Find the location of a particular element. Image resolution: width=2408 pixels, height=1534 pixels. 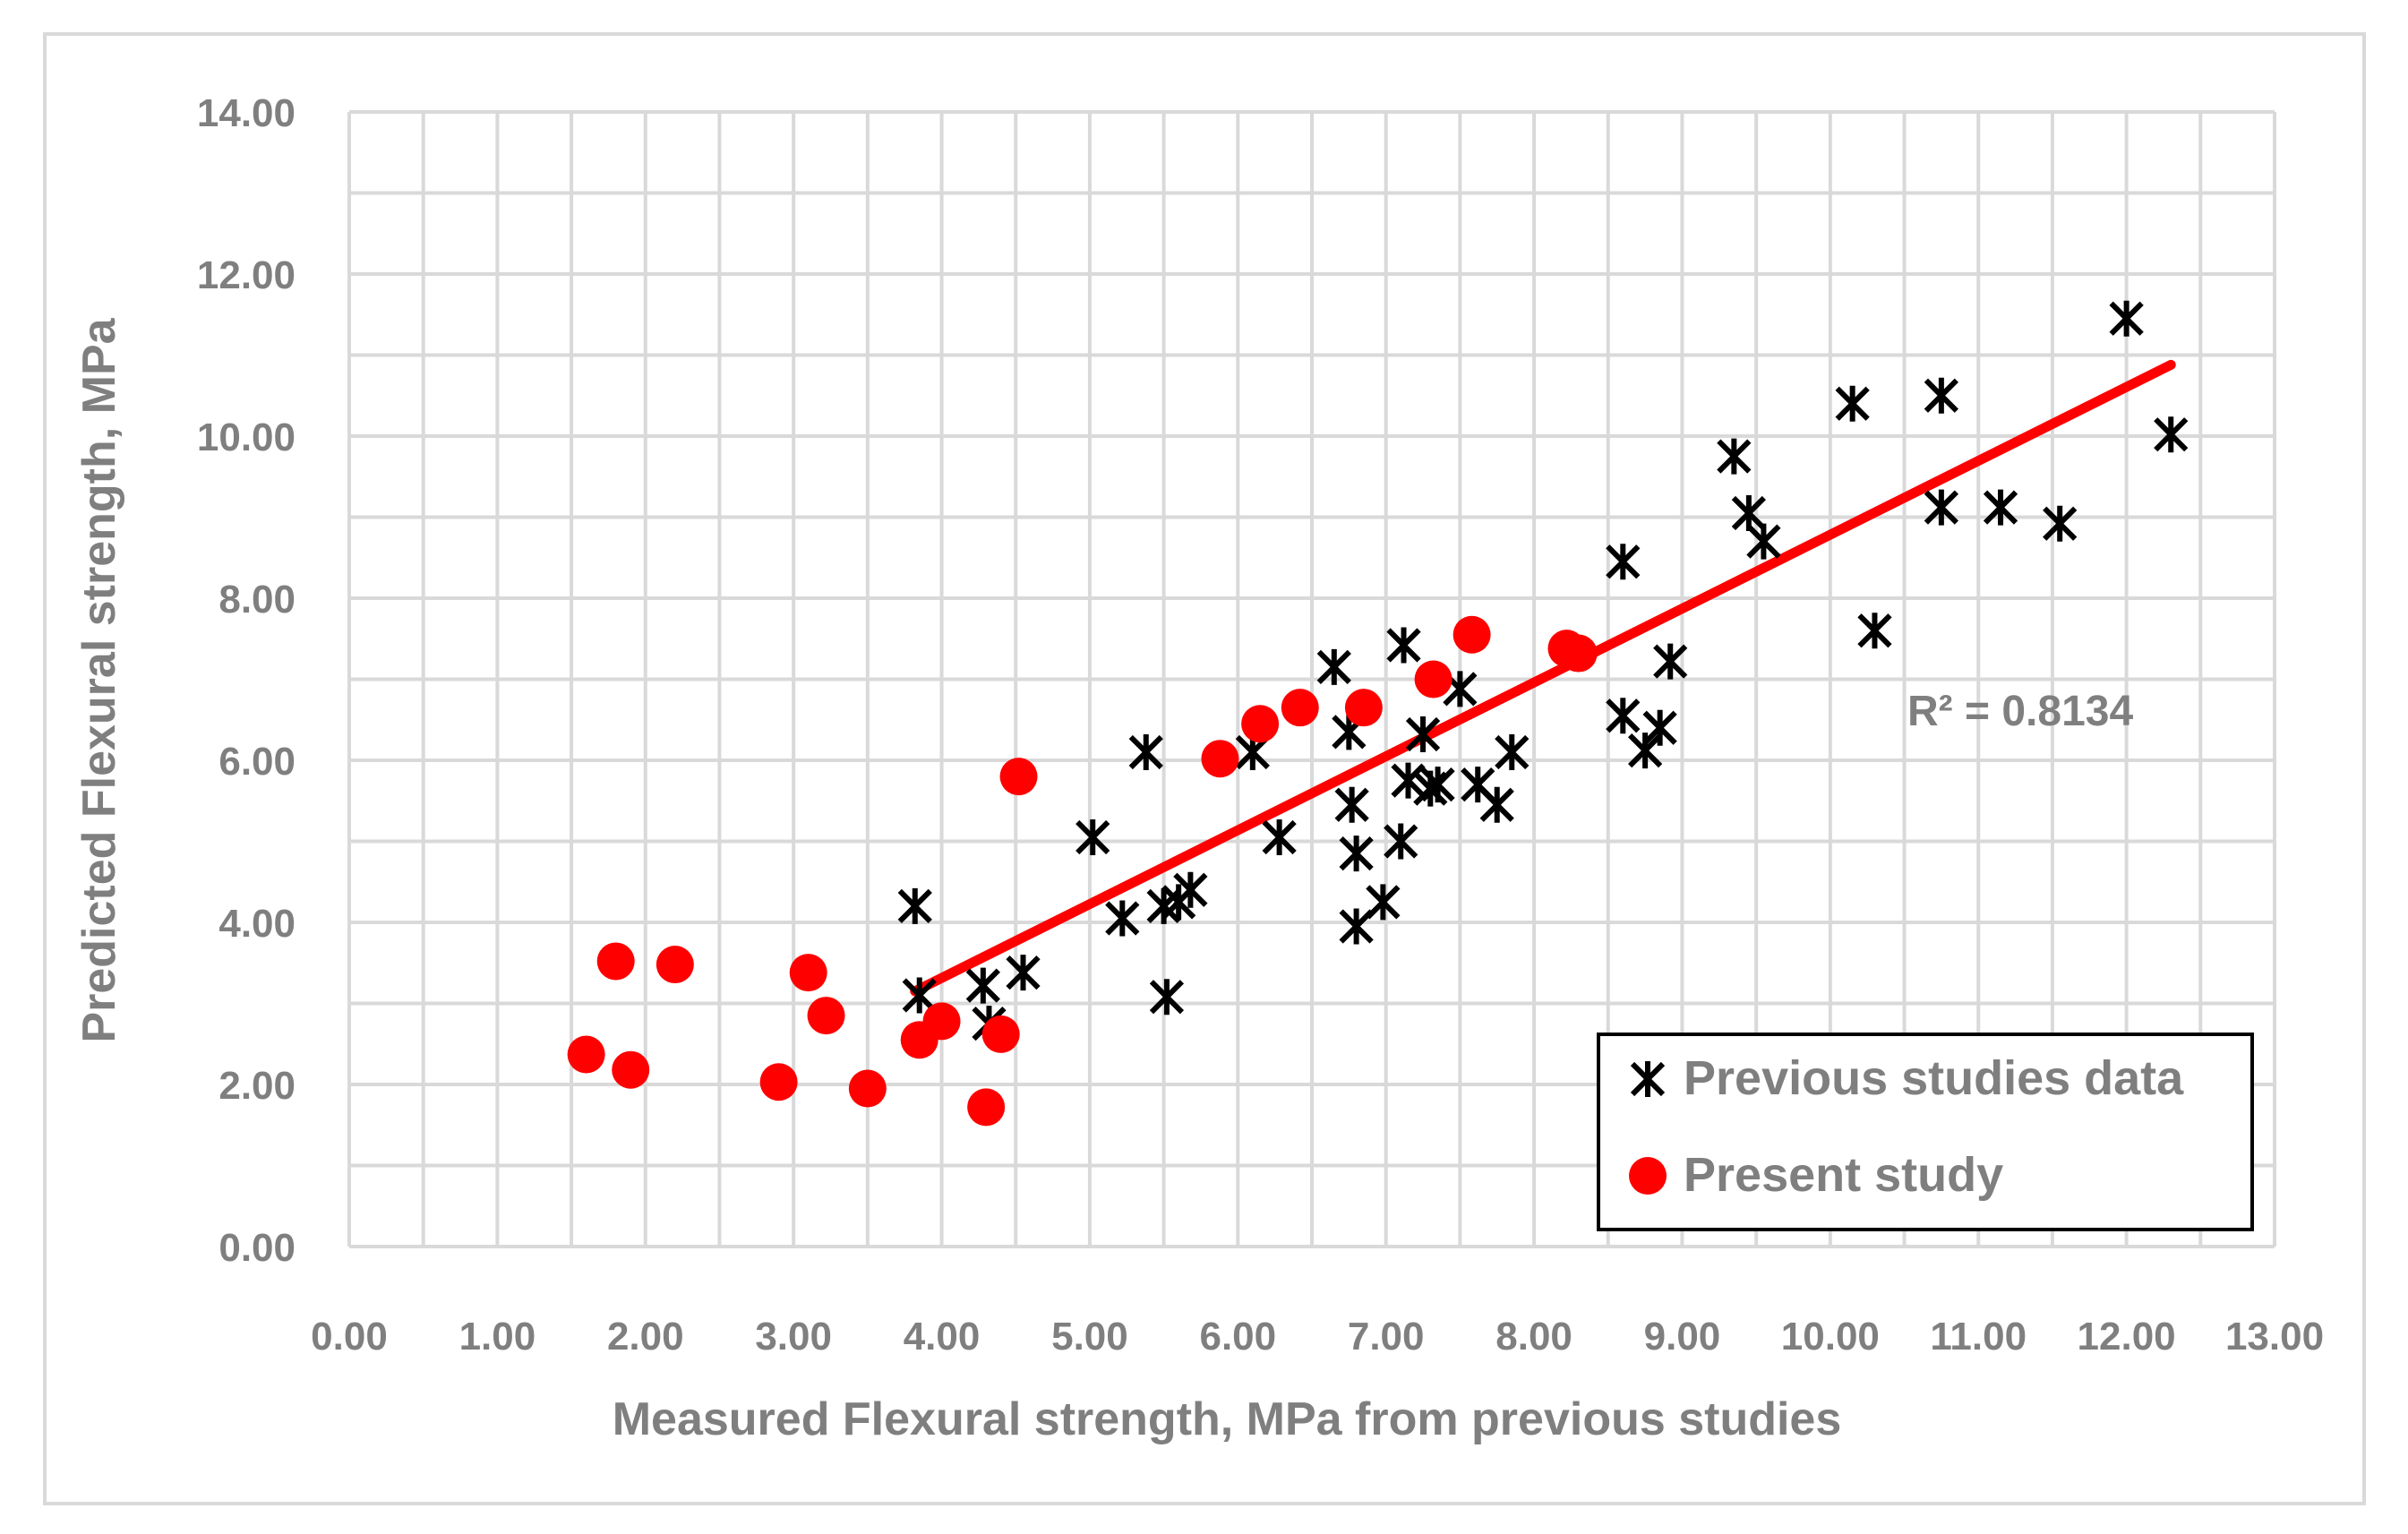

x-tick-label: 9.00 is located at coordinates (1682, 1336).